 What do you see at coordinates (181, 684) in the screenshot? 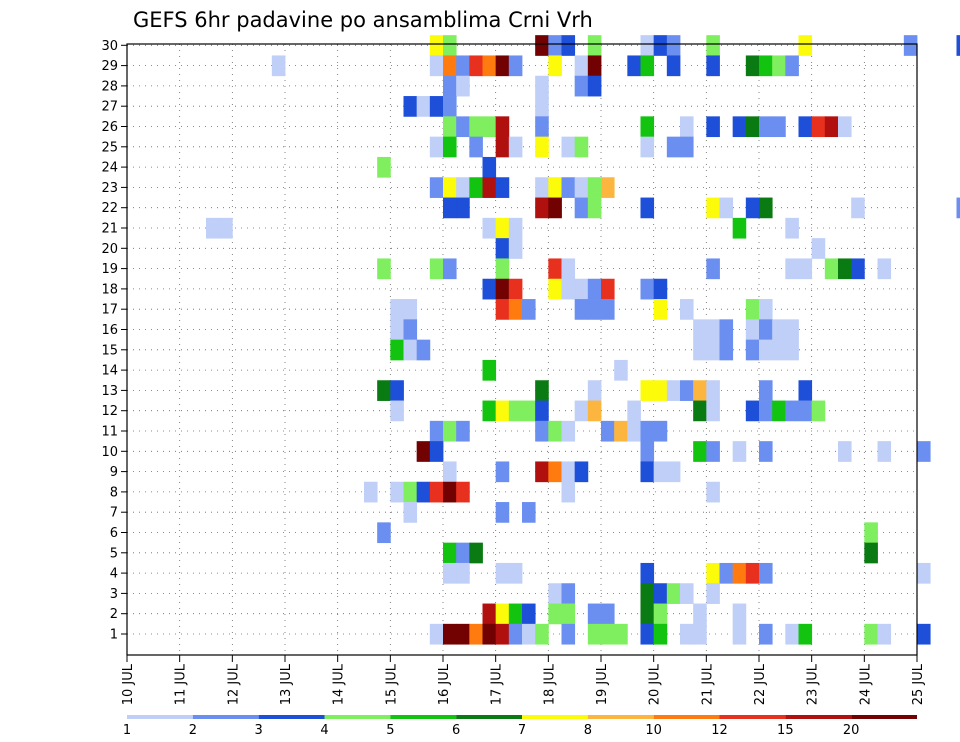
I see `x-tick-label: 11 JUL` at bounding box center [181, 684].